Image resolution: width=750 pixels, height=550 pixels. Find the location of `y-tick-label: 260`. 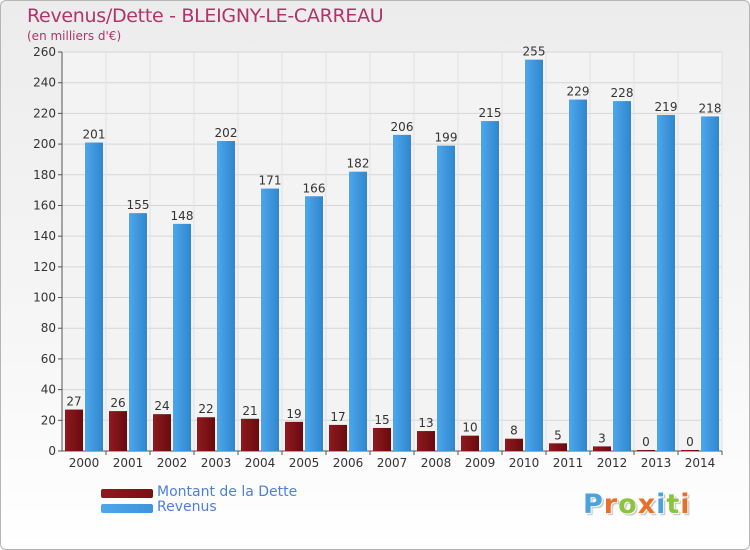

y-tick-label: 260 is located at coordinates (44, 52).